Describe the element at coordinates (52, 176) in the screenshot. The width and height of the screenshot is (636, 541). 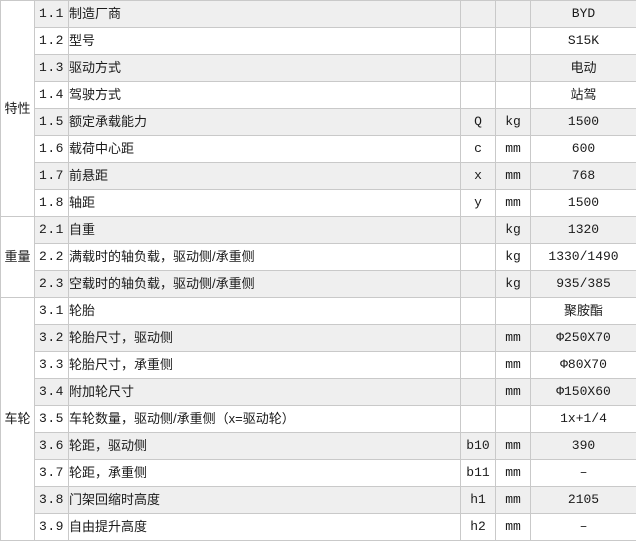
I see `row-number: 1.7` at that location.